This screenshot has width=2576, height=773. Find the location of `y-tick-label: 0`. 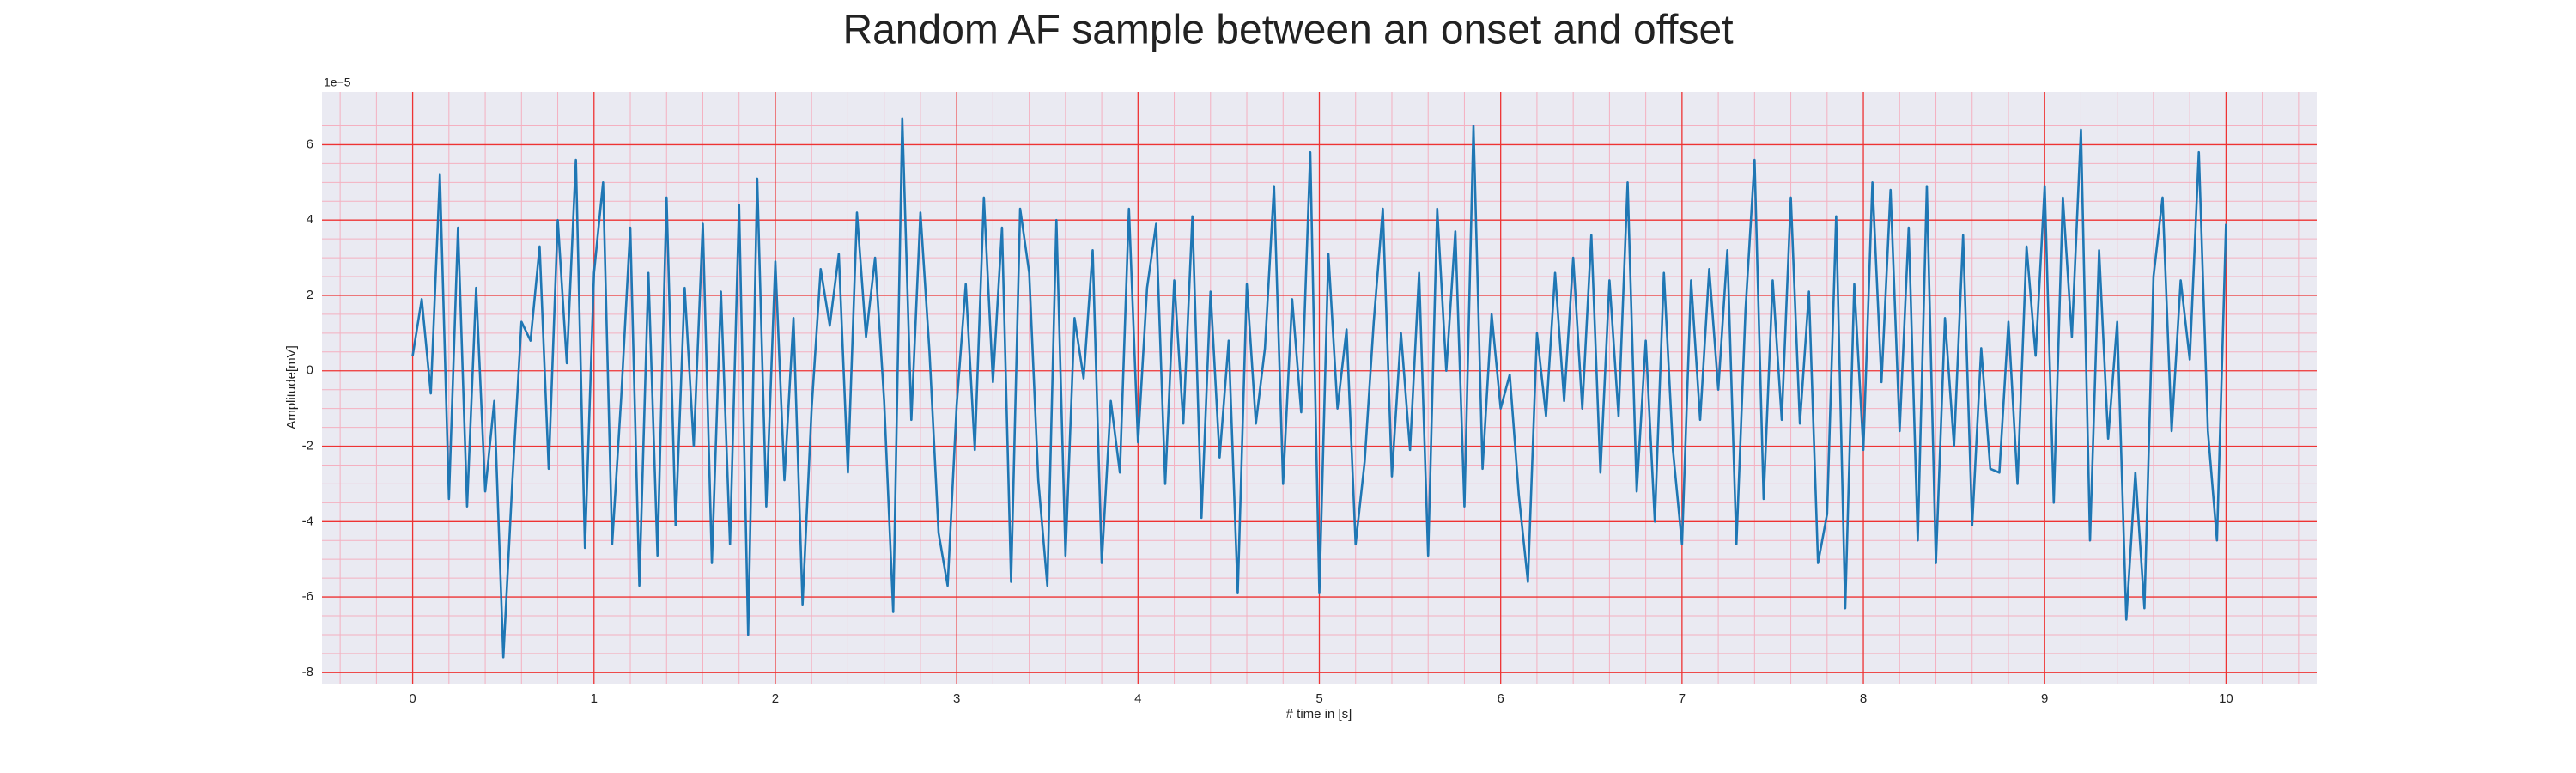

y-tick-label: 0 is located at coordinates (310, 370).